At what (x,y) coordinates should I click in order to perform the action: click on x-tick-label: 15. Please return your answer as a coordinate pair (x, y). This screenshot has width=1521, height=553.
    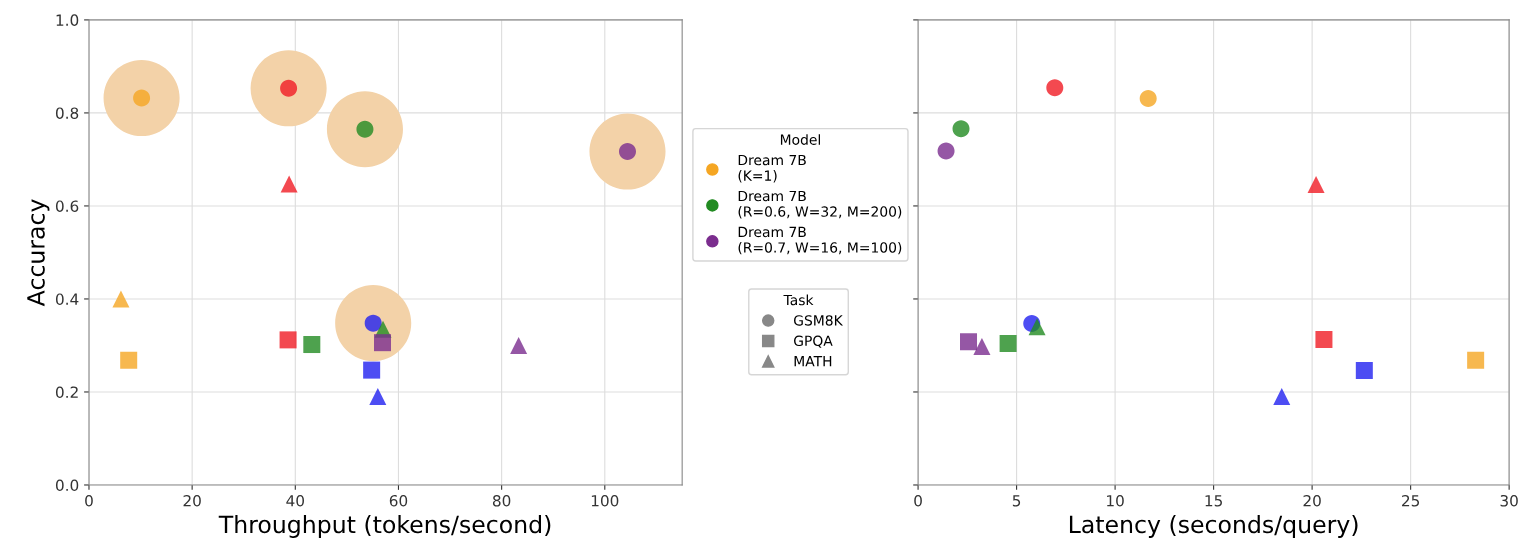
    Looking at the image, I should click on (1213, 501).